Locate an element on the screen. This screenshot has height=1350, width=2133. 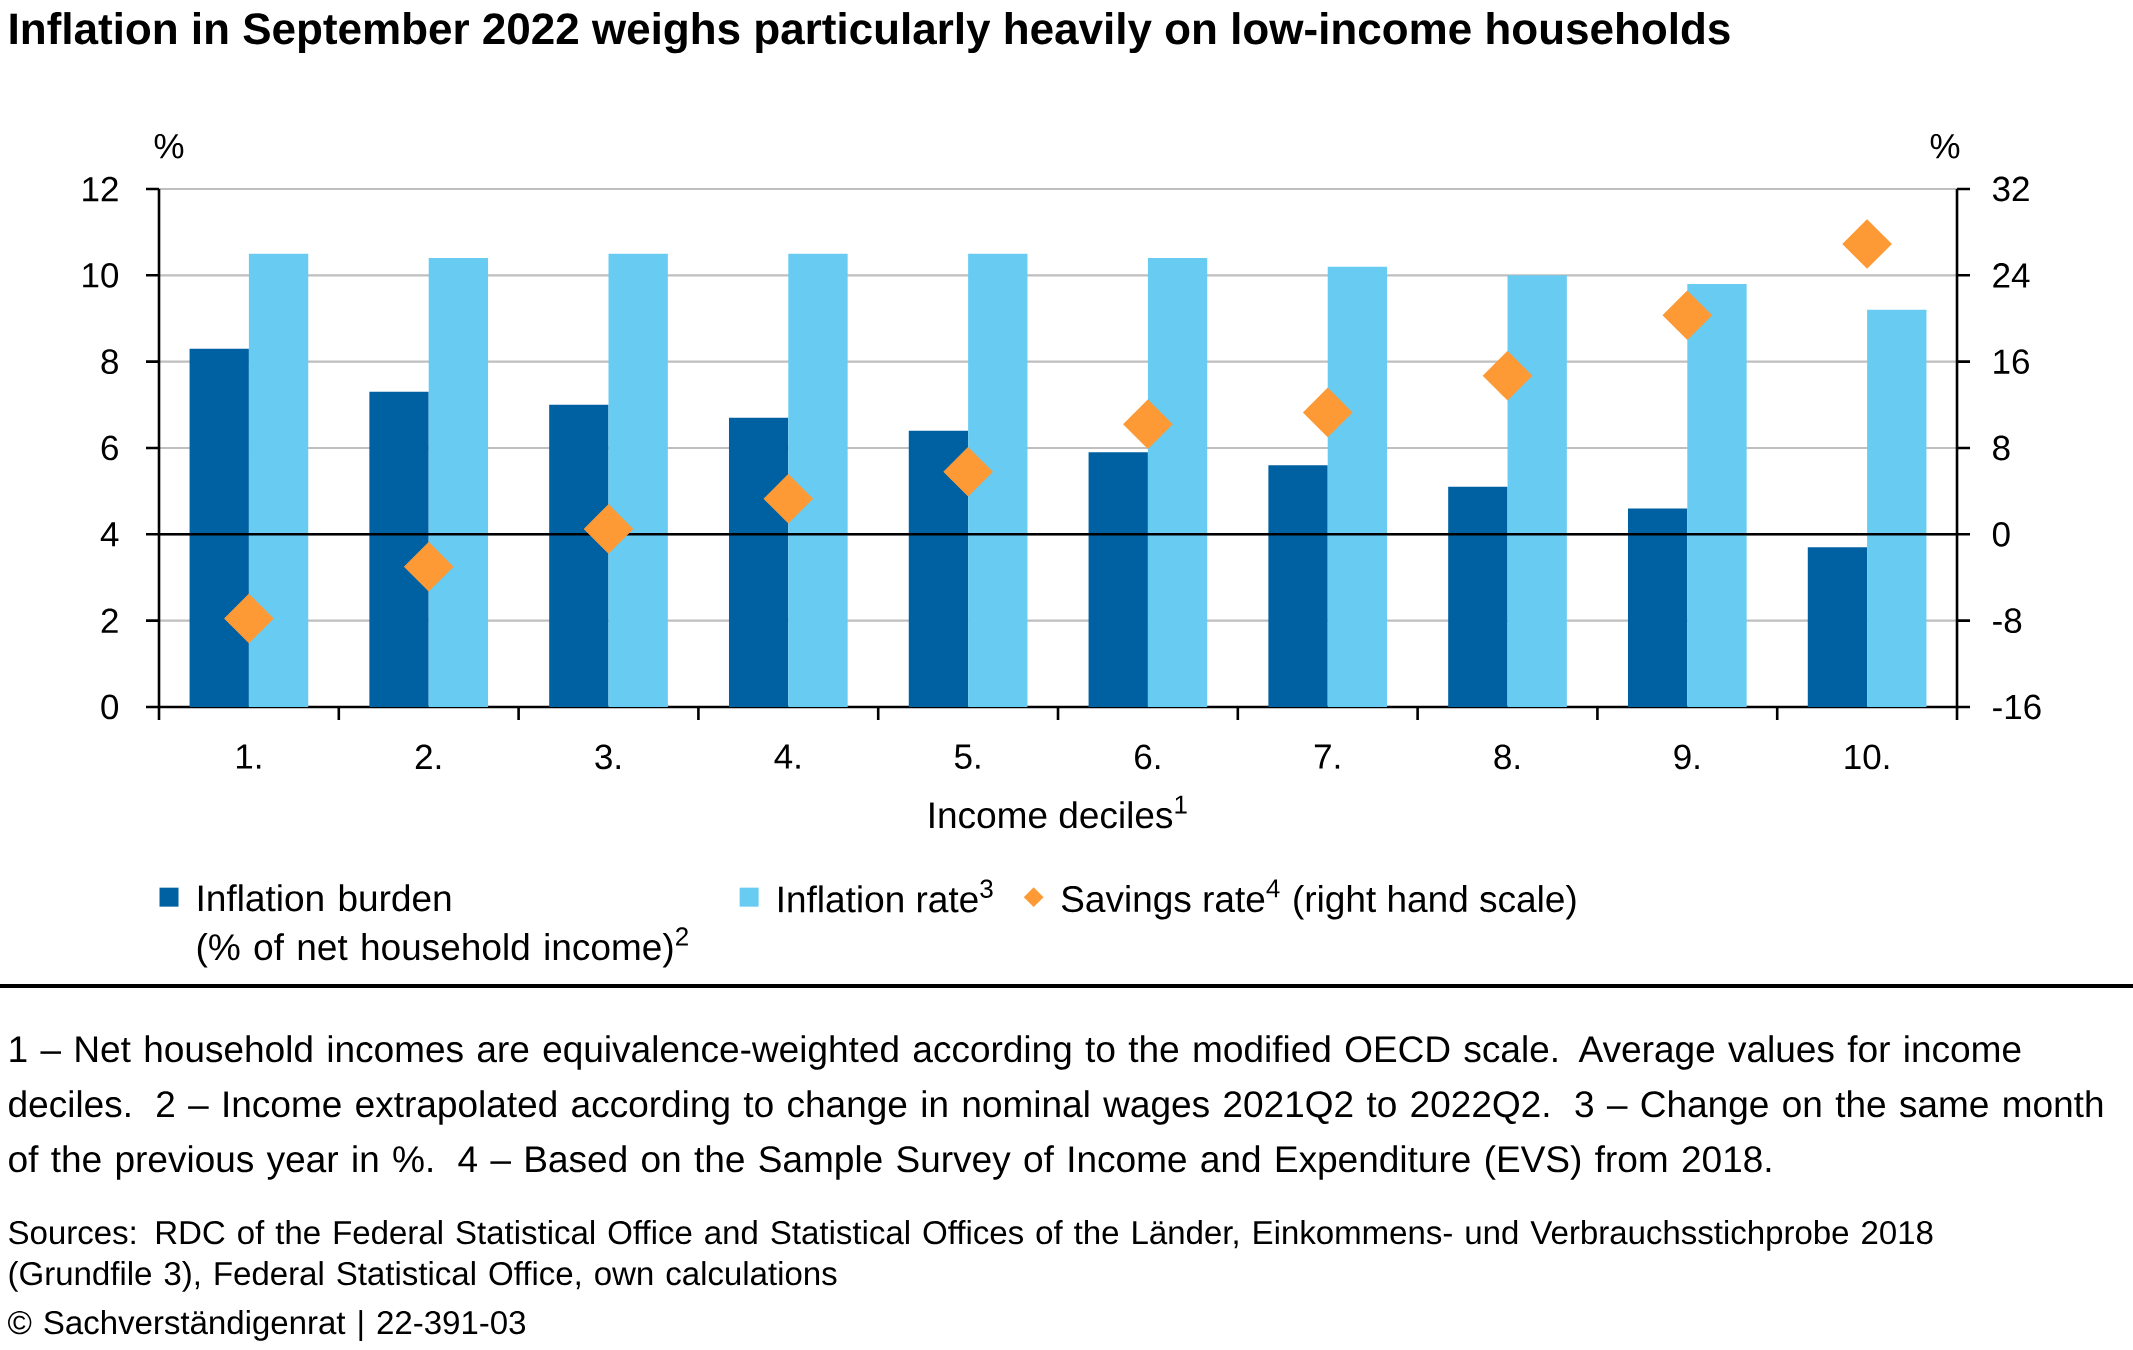
y-tick-label: 4 is located at coordinates (109, 534).